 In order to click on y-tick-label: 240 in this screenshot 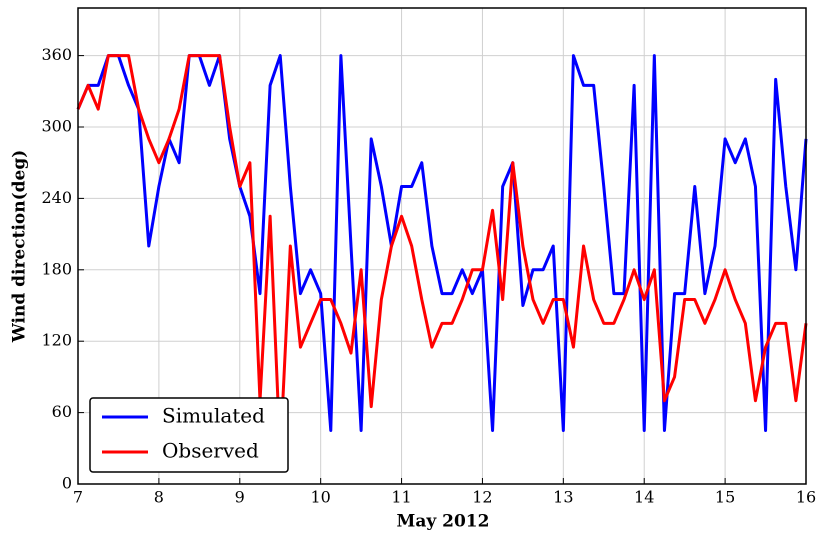, I will do `click(56, 197)`.